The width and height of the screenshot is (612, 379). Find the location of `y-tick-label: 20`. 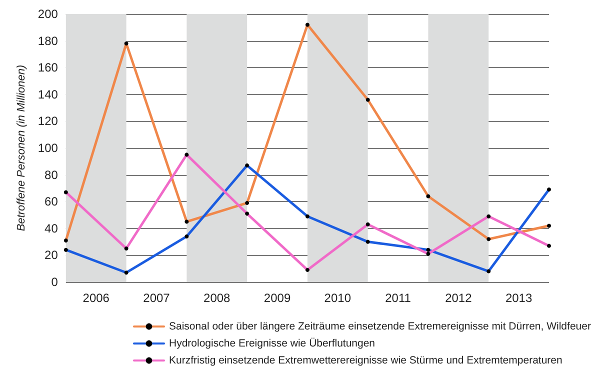

y-tick-label: 20 is located at coordinates (51, 255).